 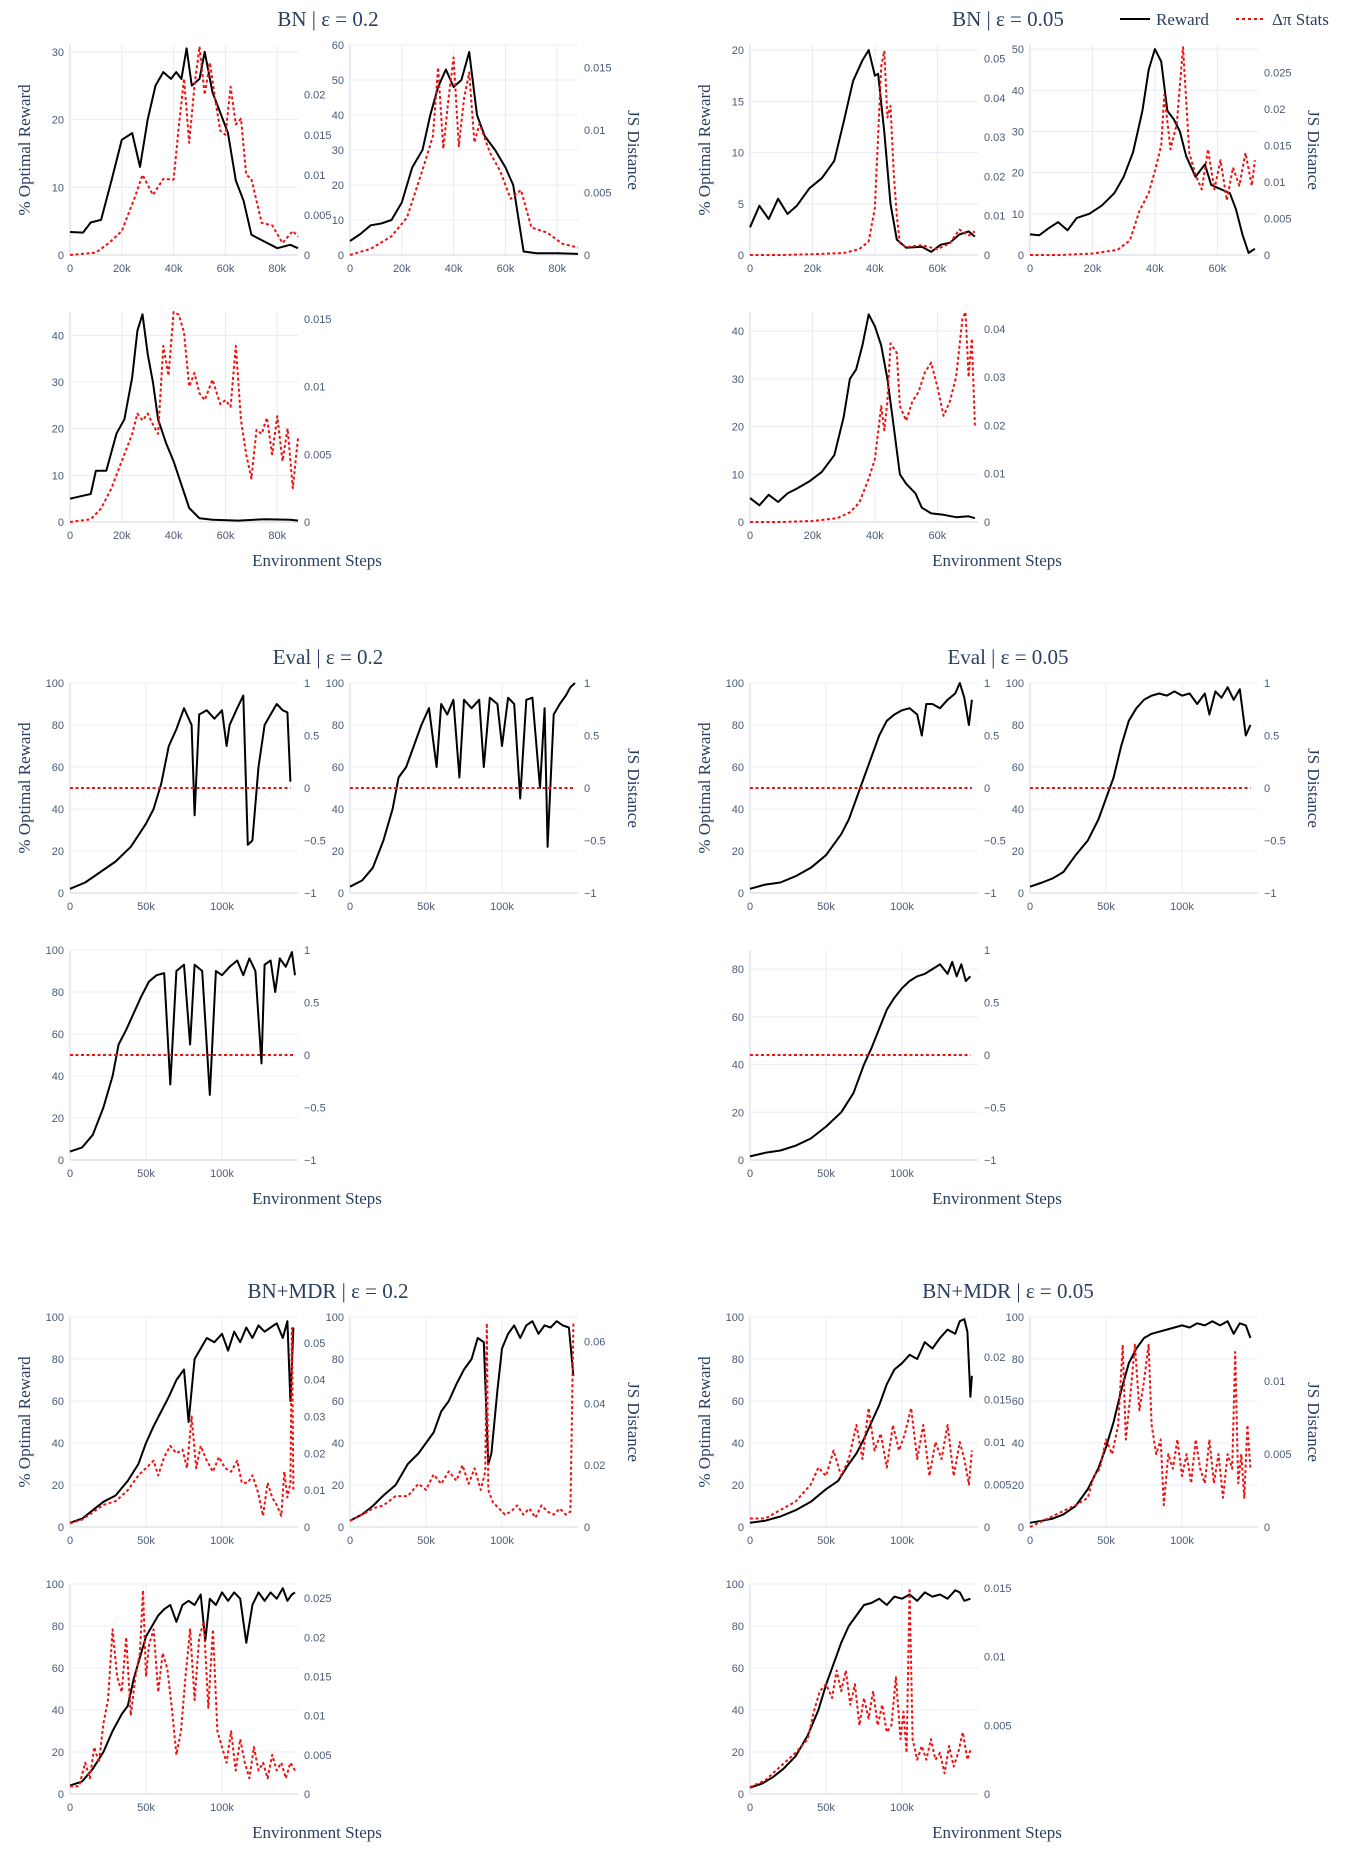 What do you see at coordinates (277, 269) in the screenshot?
I see `x-tick-label: 80k` at bounding box center [277, 269].